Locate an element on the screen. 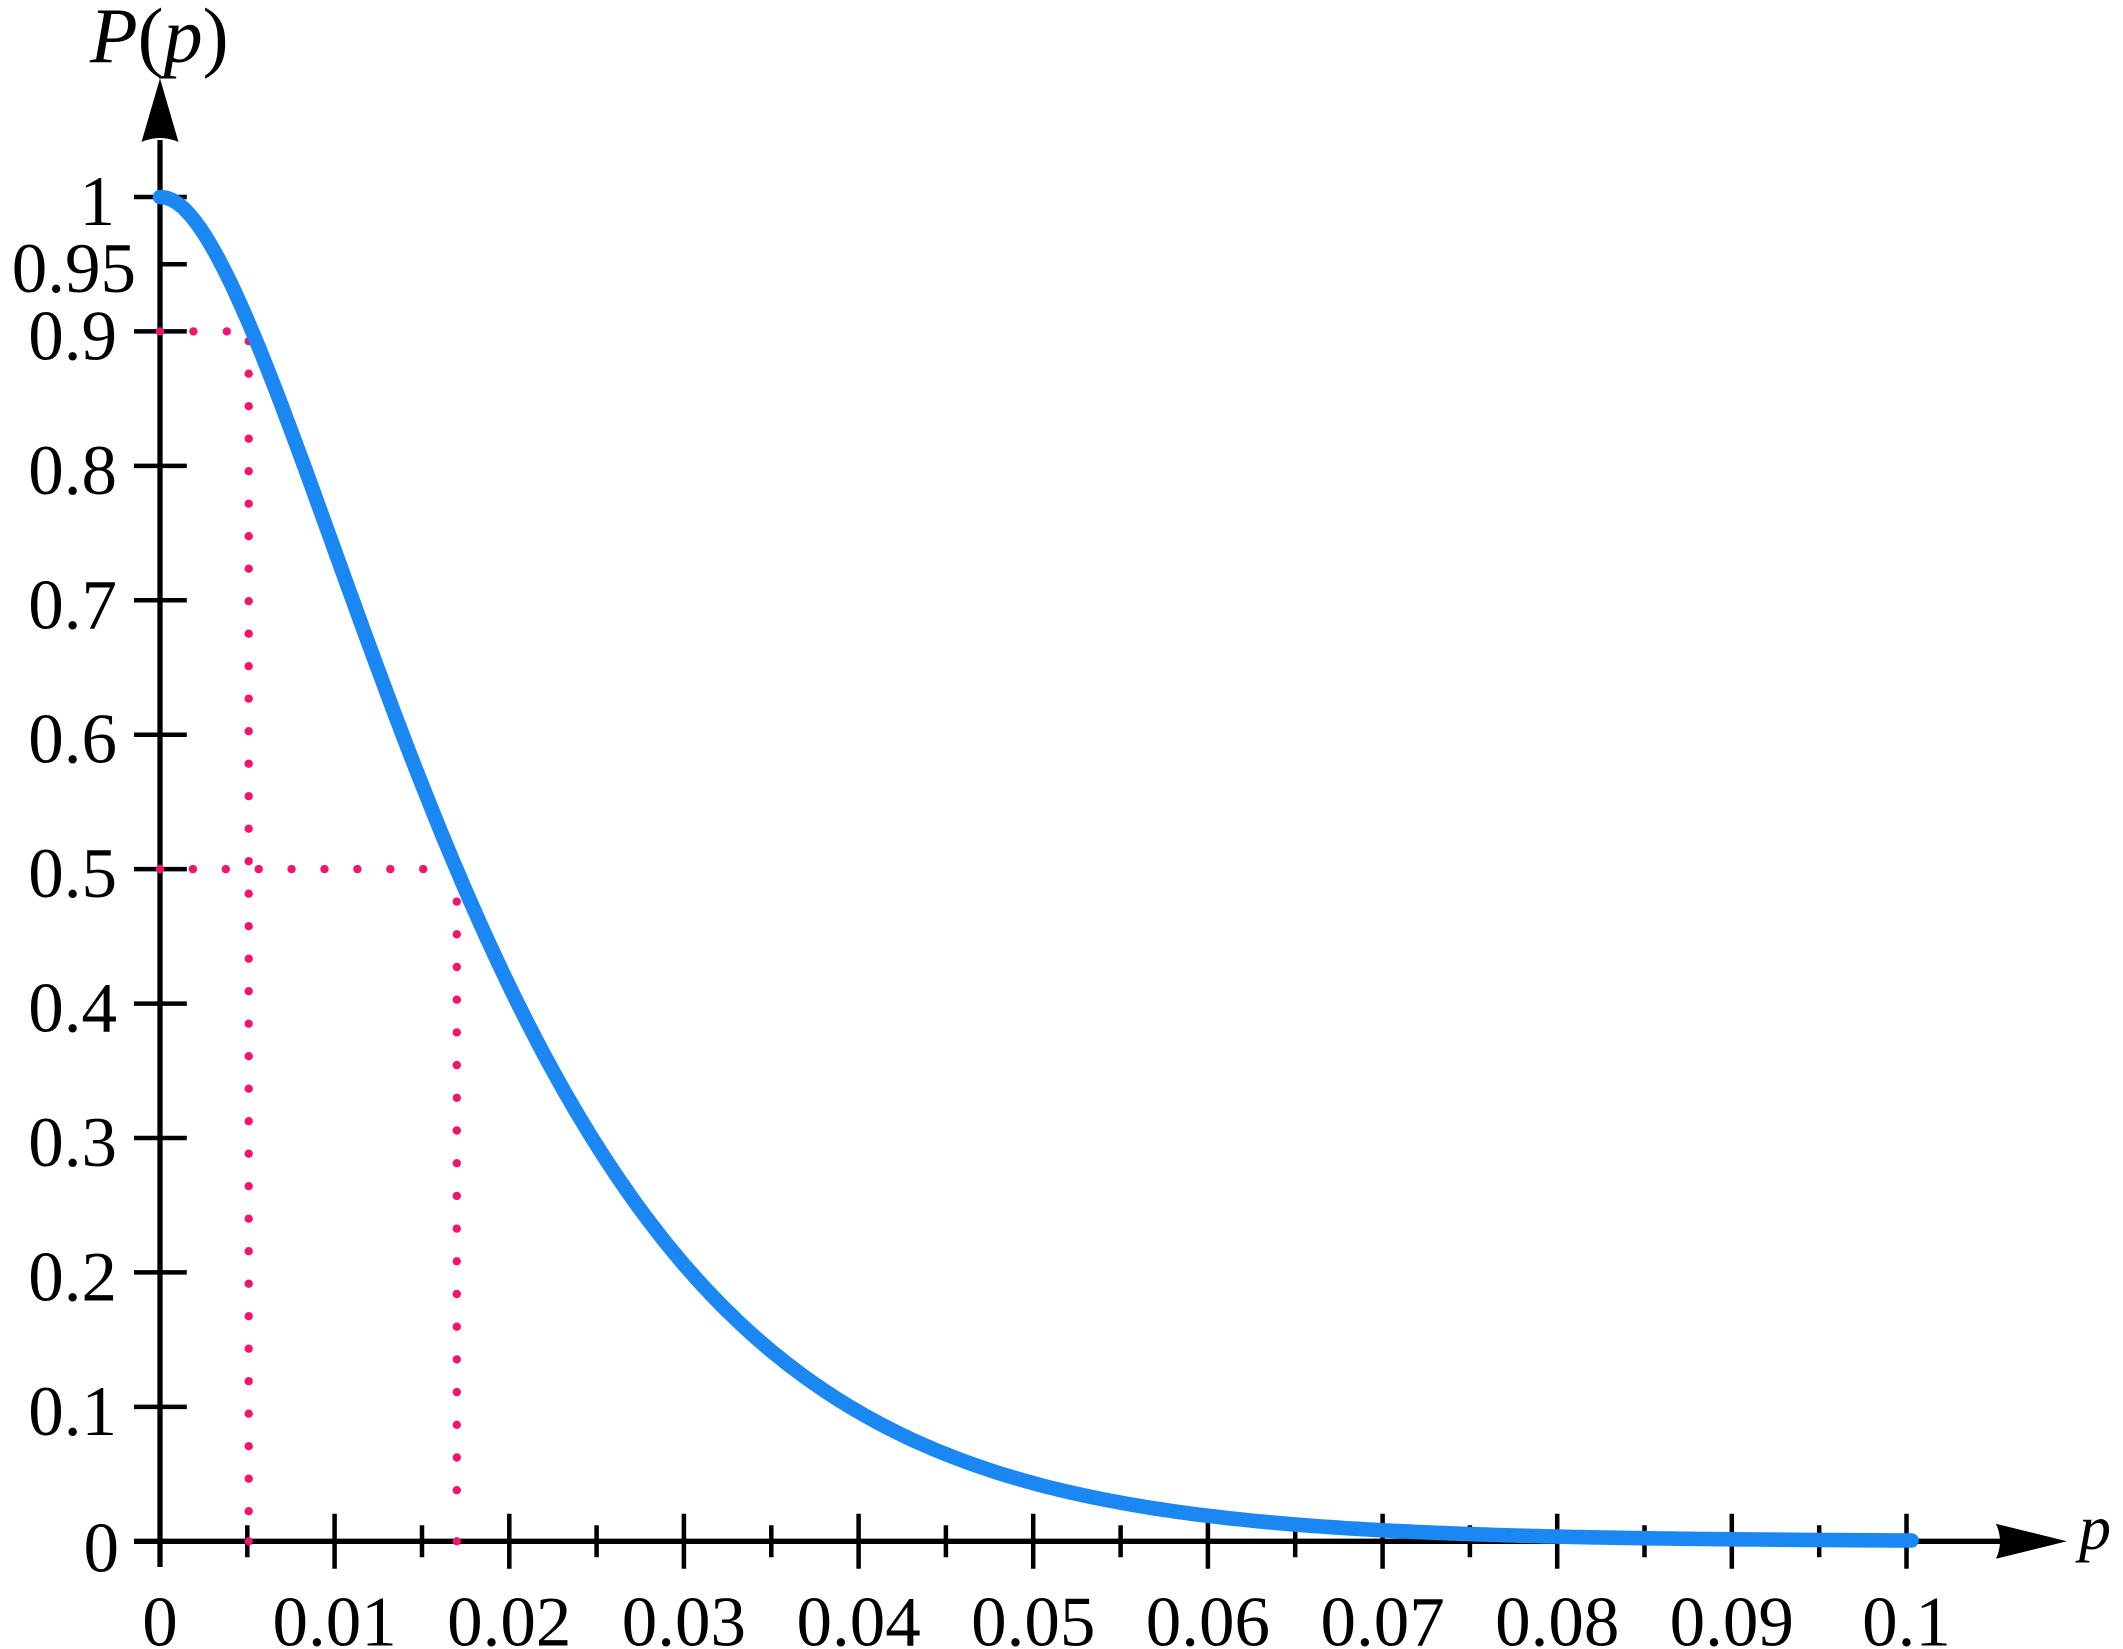 The image size is (2123, 1649). svg-text: 0.05 is located at coordinates (1033, 1616).